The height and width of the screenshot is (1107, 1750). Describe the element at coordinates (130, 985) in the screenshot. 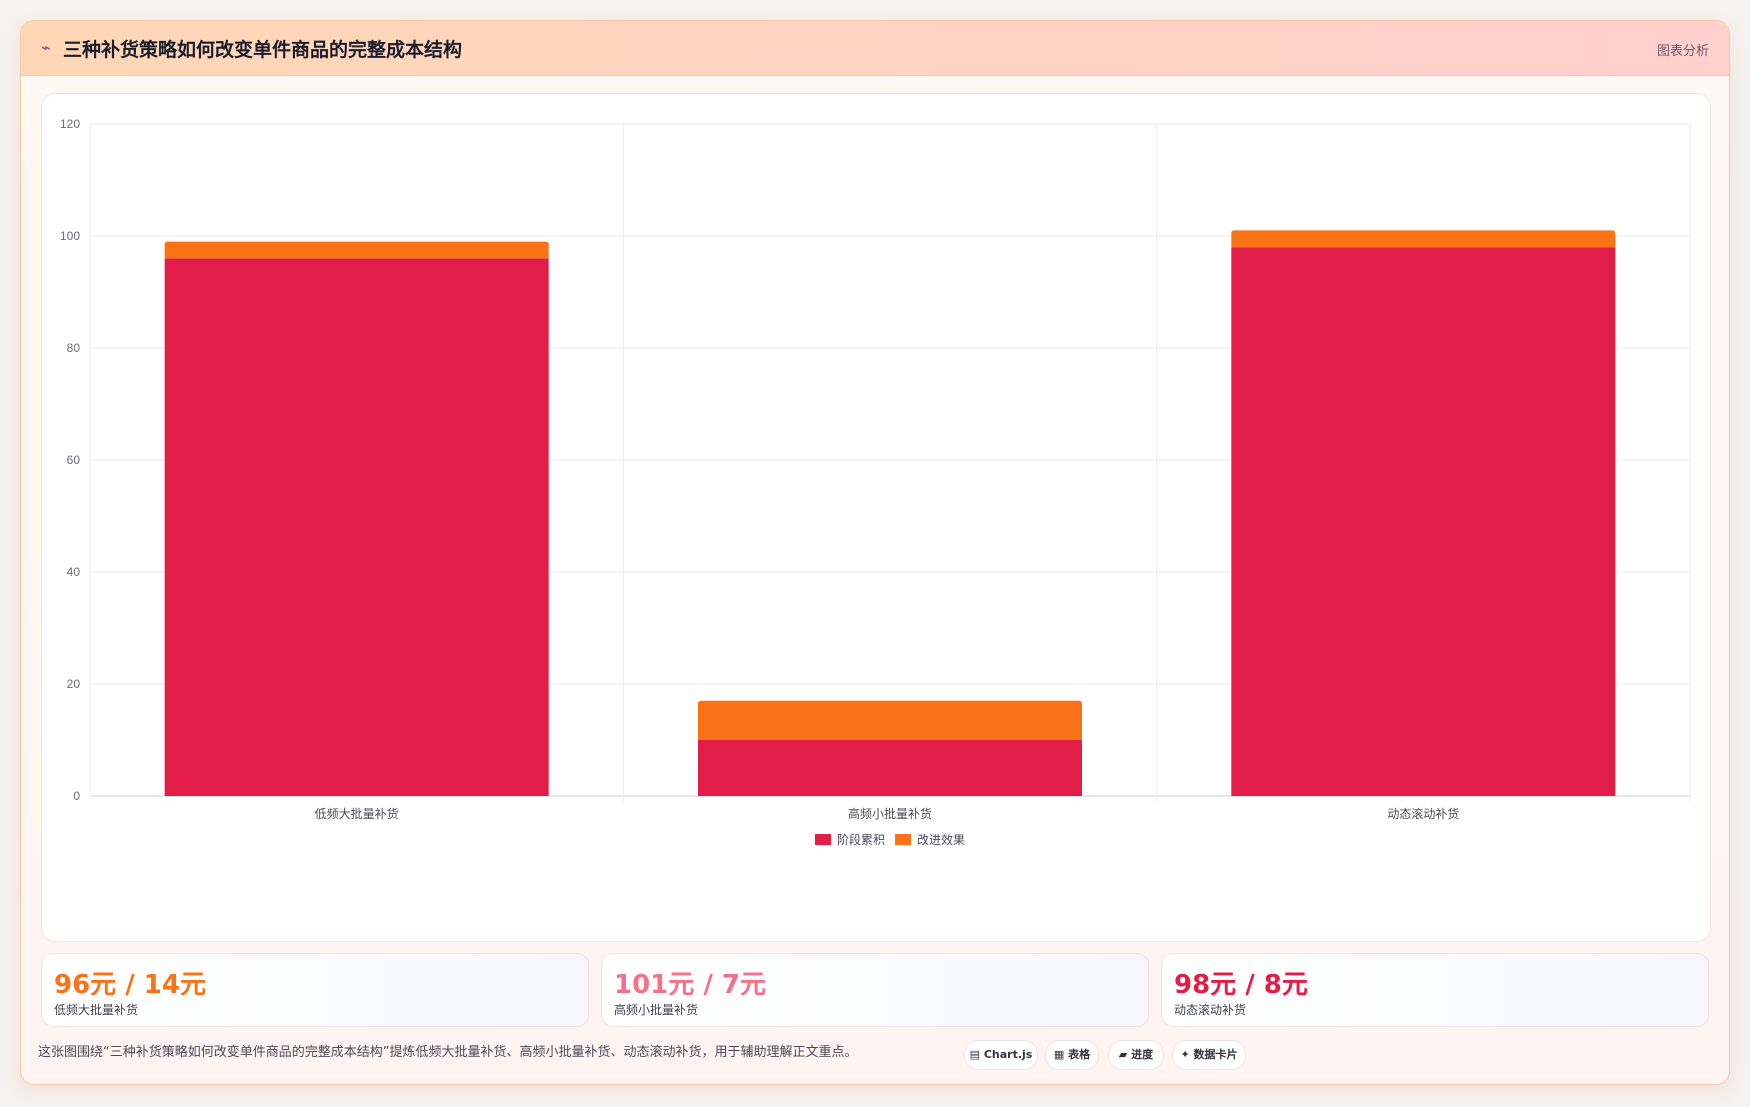

I see `kpi-value: 96元 / 14元` at that location.